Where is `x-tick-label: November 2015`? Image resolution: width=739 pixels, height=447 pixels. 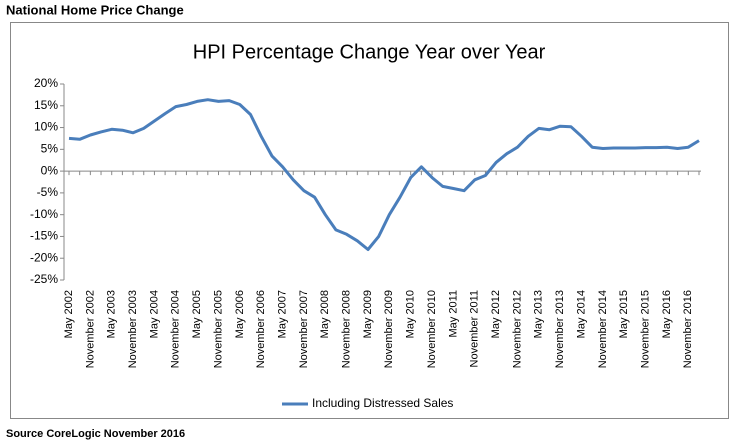
x-tick-label: November 2015 is located at coordinates (646, 329).